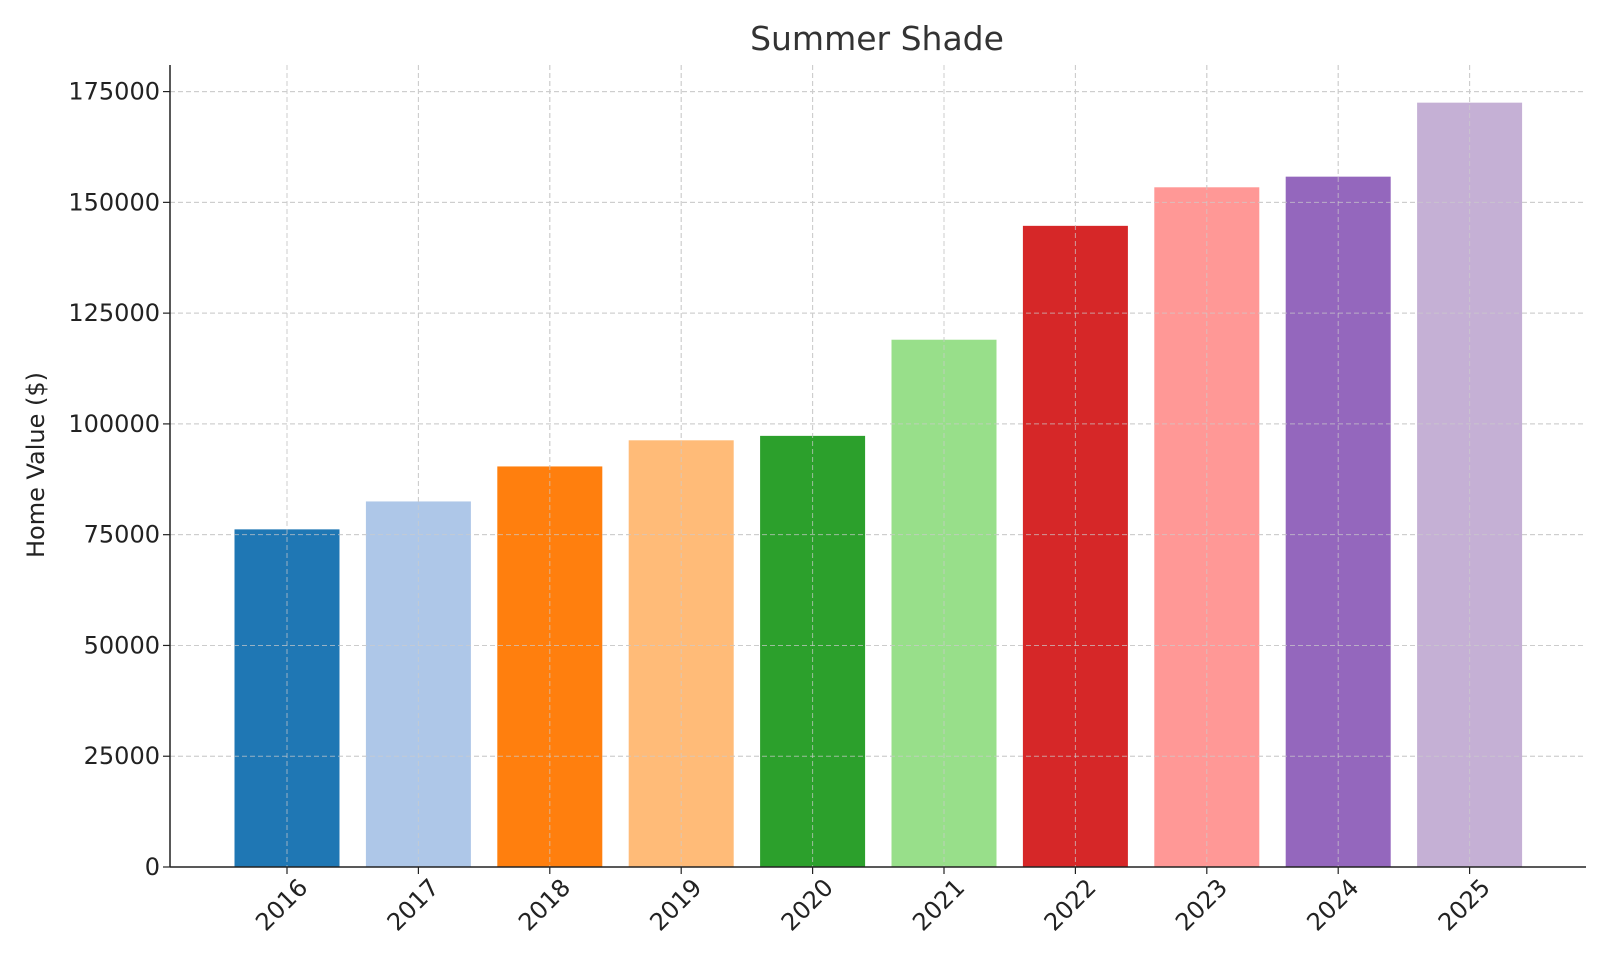 The height and width of the screenshot is (960, 1600). I want to click on y-tick-label: 150000, so click(114, 202).